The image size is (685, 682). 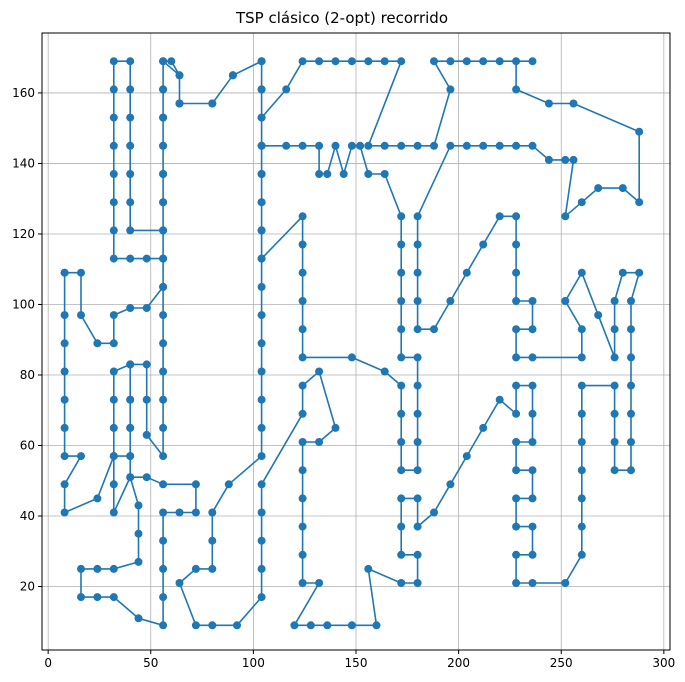 What do you see at coordinates (27, 375) in the screenshot?
I see `y-tick-label: 80` at bounding box center [27, 375].